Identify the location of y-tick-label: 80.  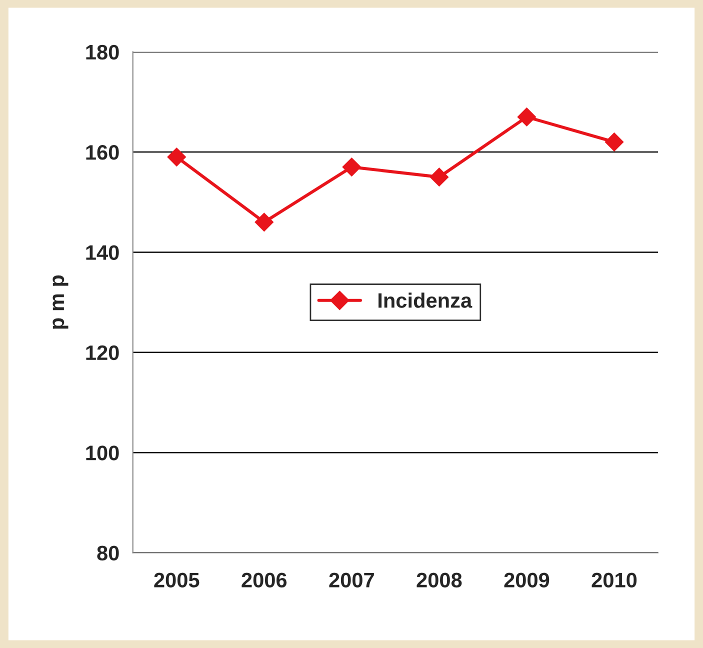
(108, 553).